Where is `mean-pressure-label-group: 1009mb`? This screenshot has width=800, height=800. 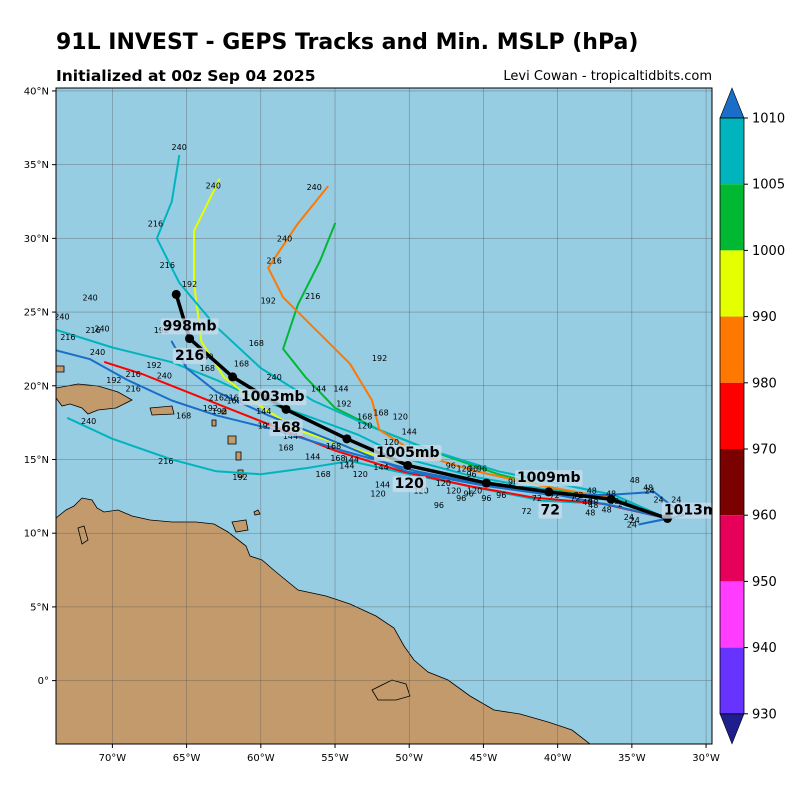 mean-pressure-label-group: 1009mb is located at coordinates (548, 478).